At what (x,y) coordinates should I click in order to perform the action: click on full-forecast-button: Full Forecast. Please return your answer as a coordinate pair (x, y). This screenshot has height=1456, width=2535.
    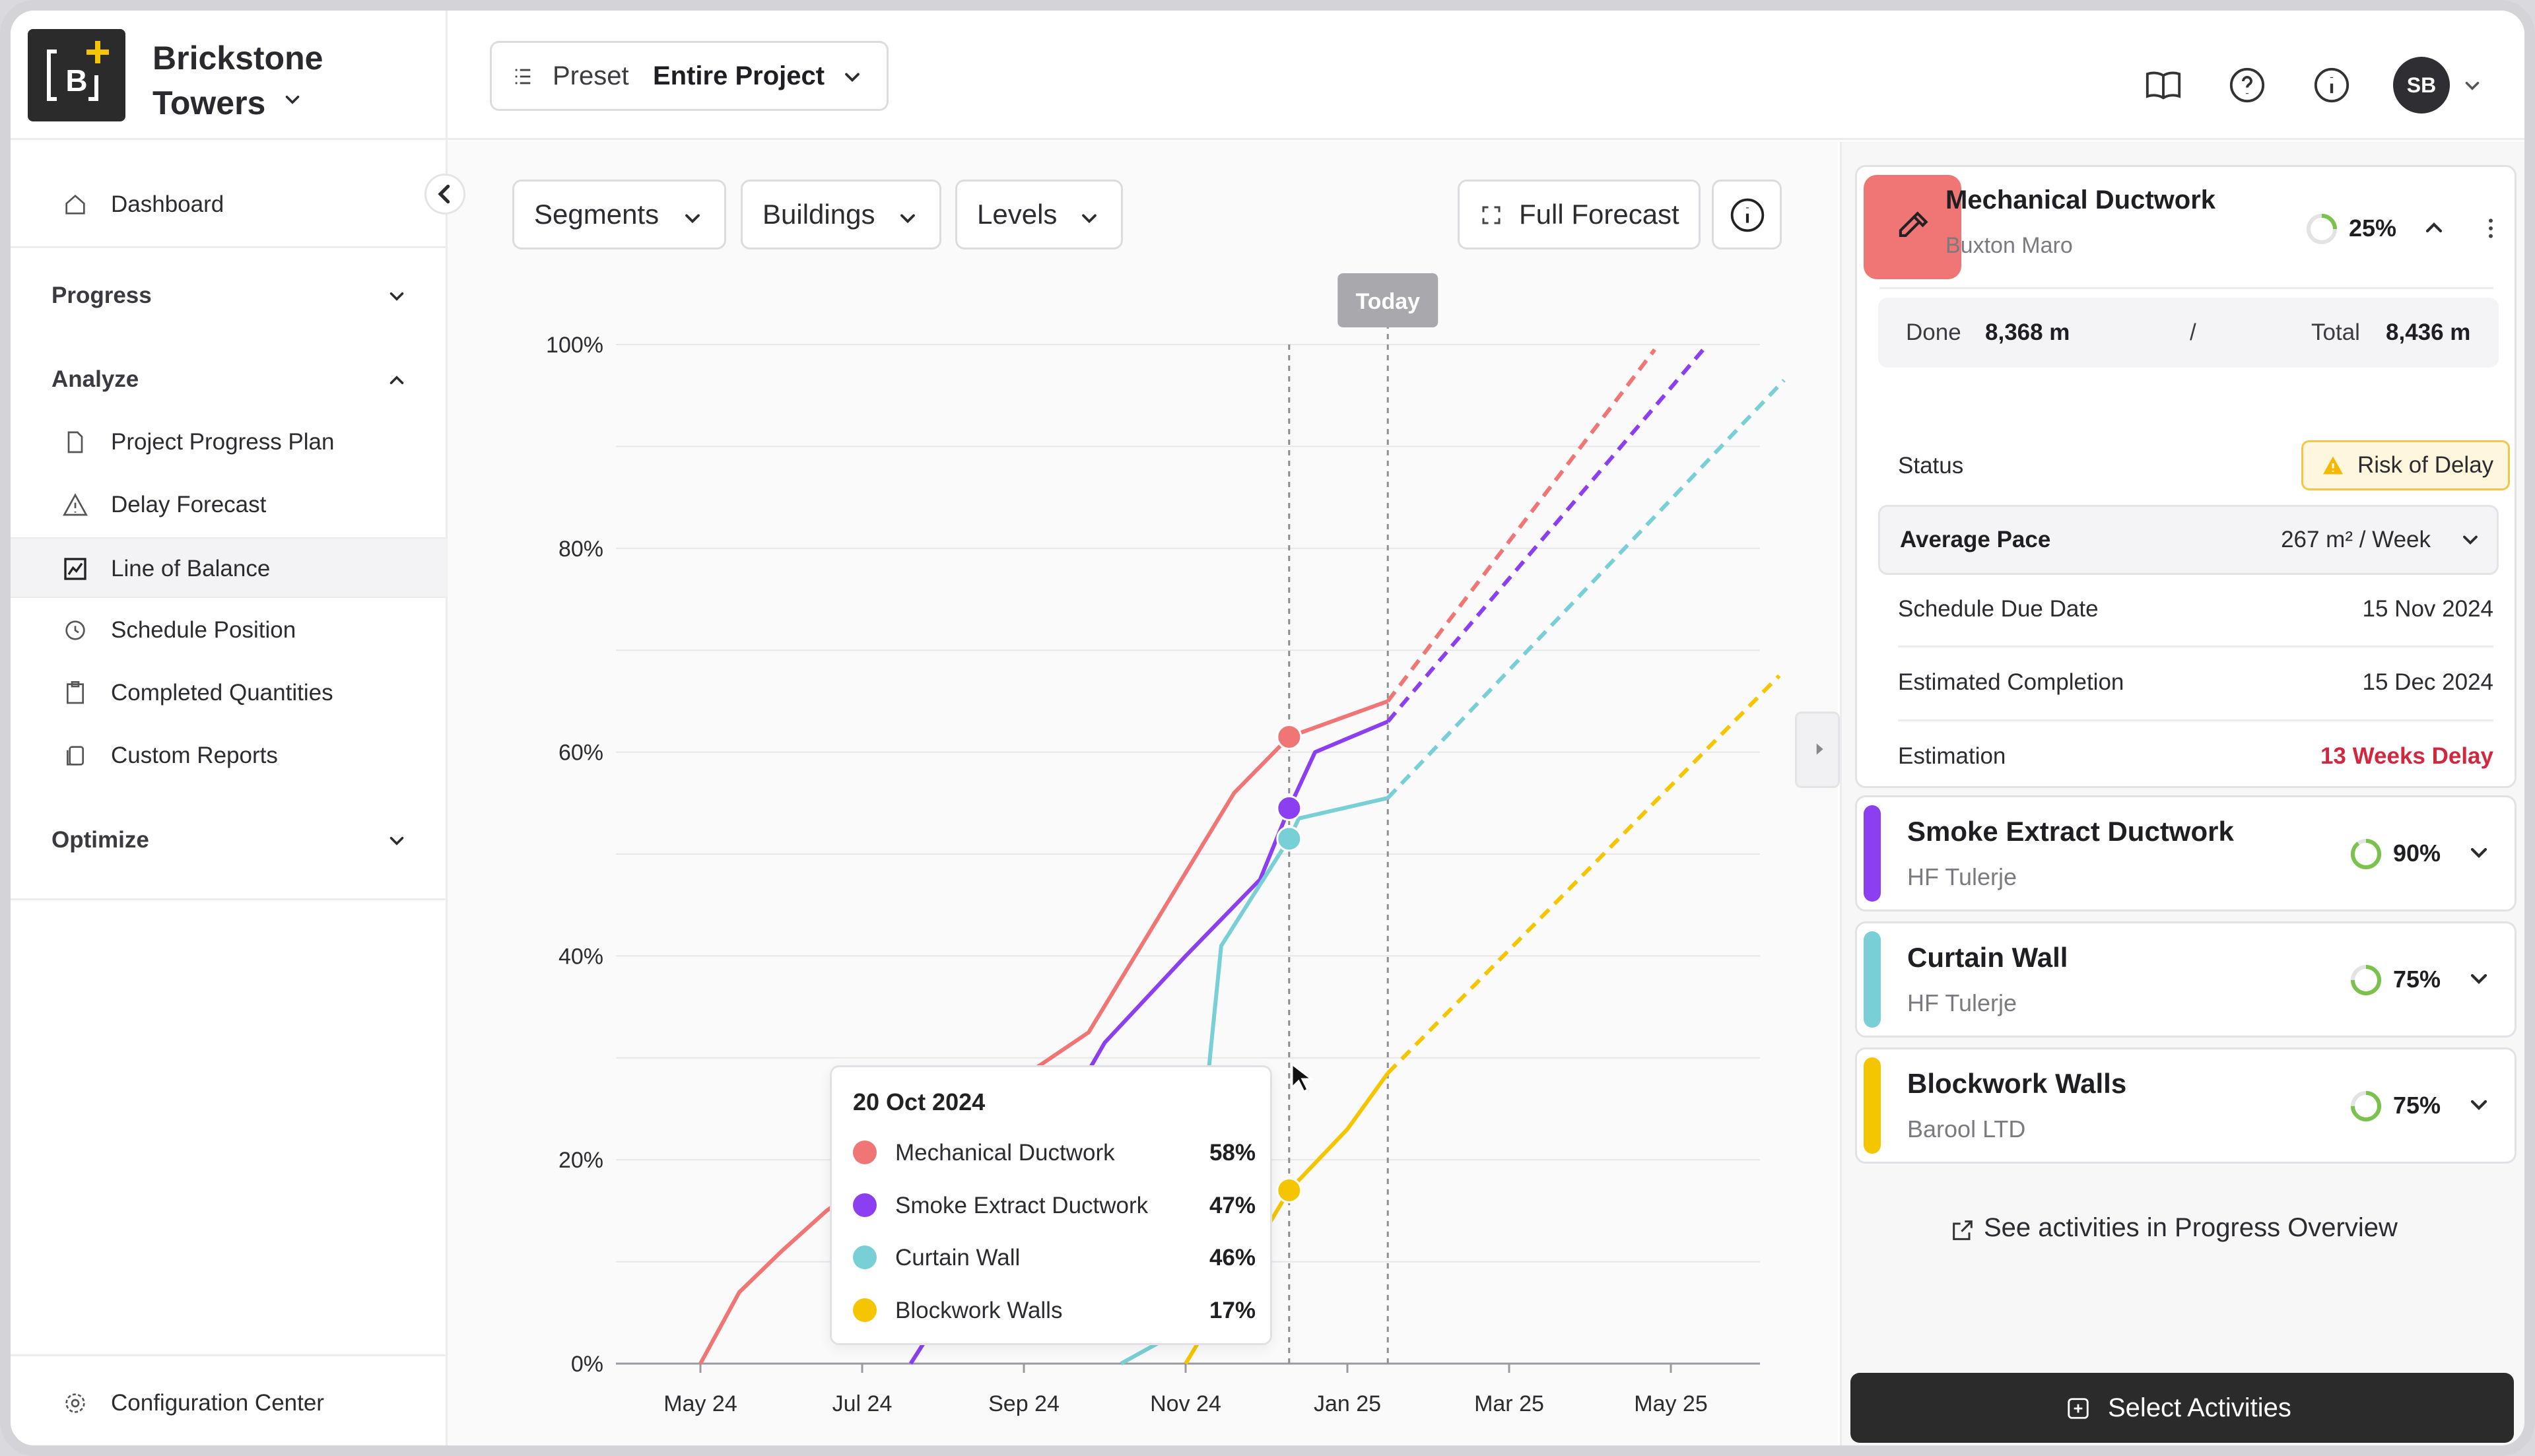
    Looking at the image, I should click on (1579, 215).